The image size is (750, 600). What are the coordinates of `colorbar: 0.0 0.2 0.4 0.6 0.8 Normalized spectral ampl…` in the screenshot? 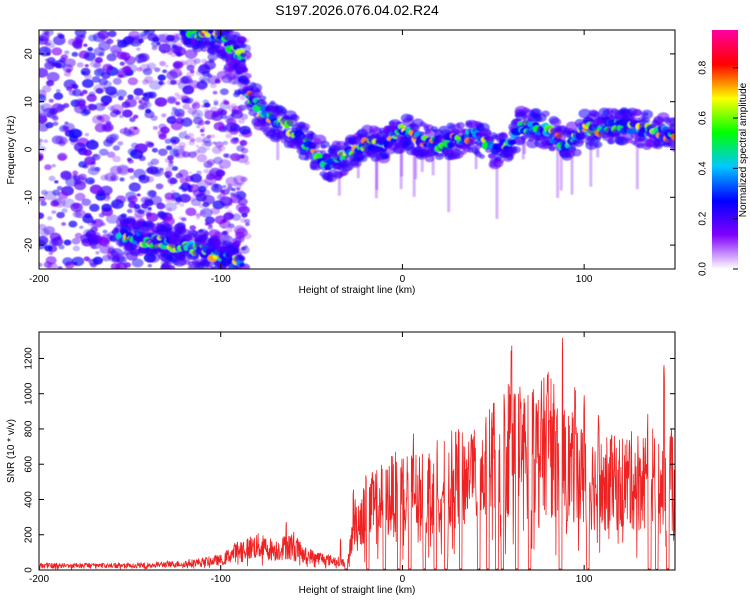 It's located at (723, 153).